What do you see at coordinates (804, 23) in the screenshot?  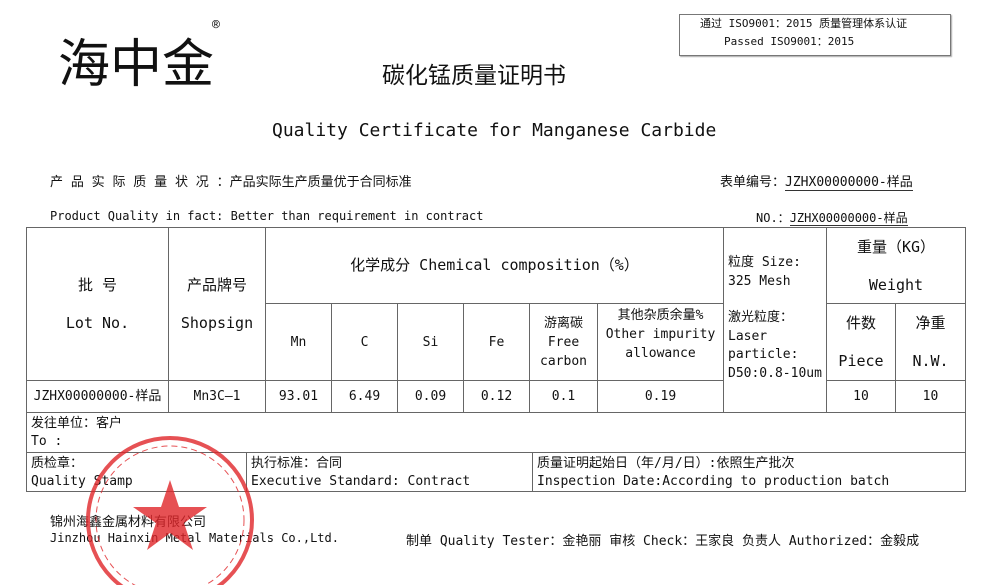 I see `iso-line-cn: 通过 ISO9001：2015 质量管理体系认证` at bounding box center [804, 23].